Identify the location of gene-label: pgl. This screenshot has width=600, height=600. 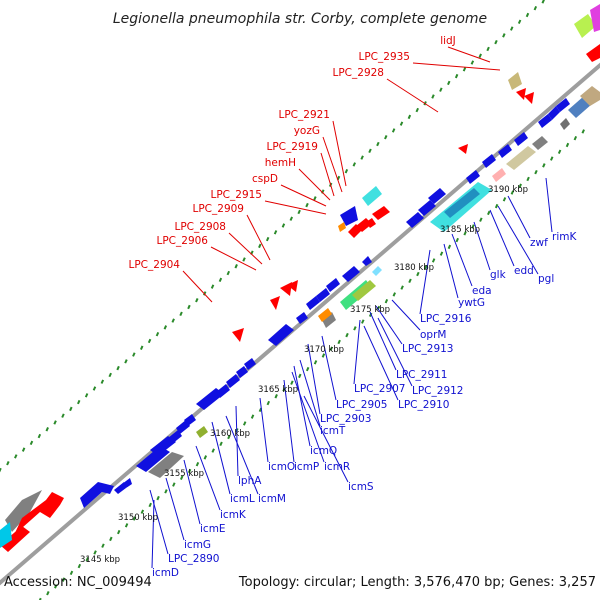
(546, 279).